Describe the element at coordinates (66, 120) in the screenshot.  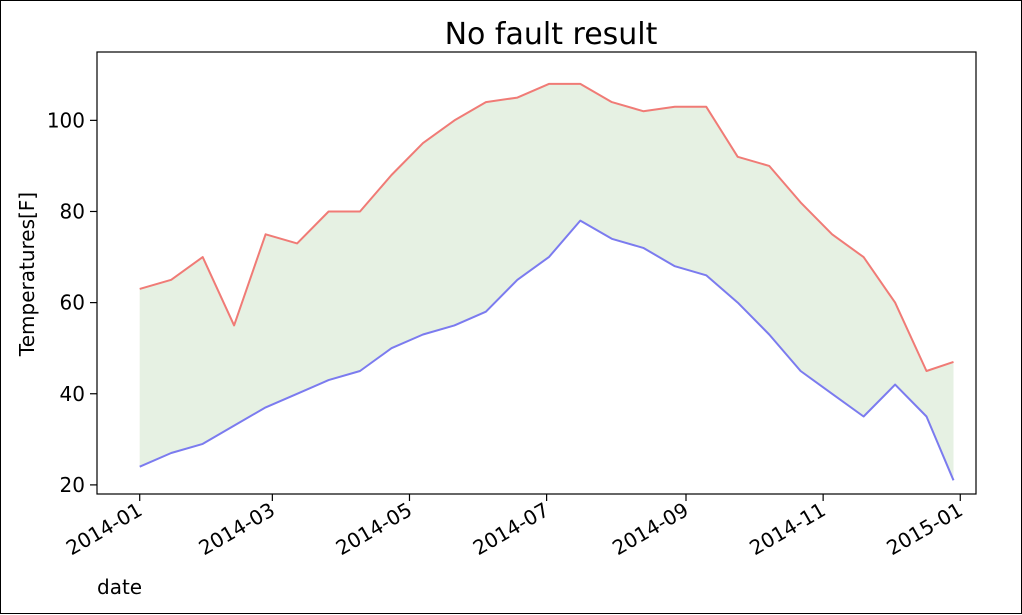
I see `y-tick-label: 100` at that location.